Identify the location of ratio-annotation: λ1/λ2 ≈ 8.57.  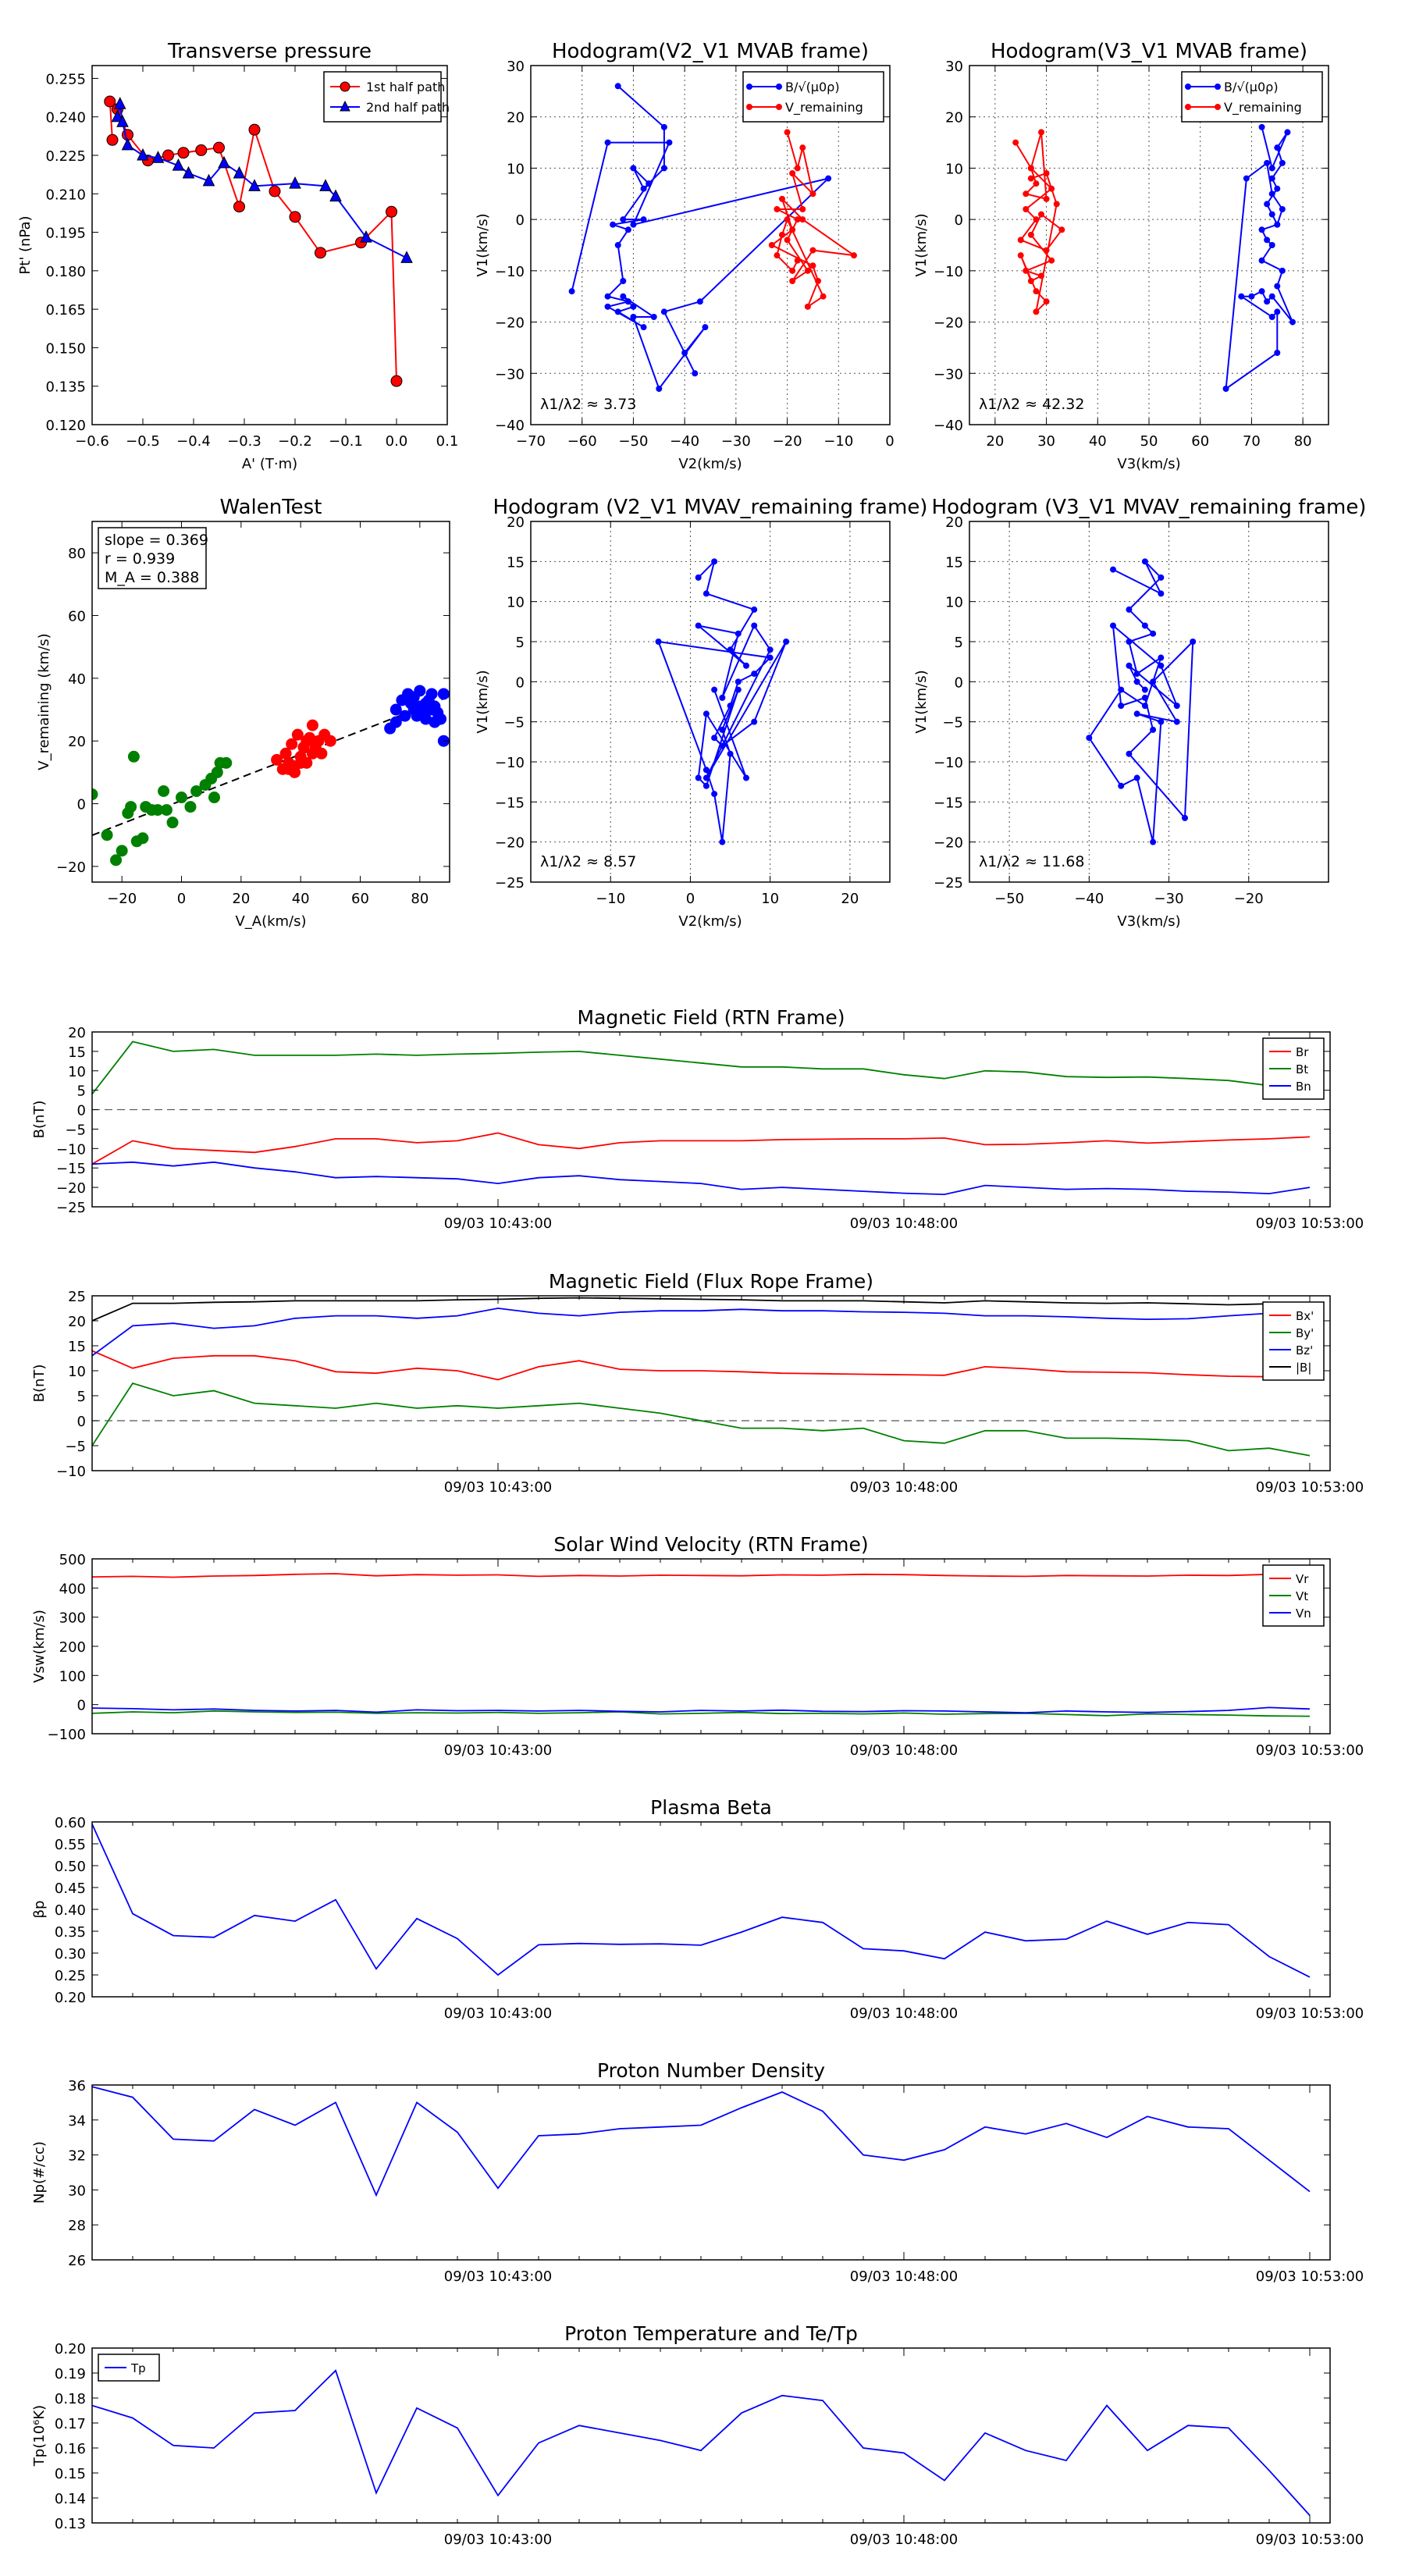
(588, 861).